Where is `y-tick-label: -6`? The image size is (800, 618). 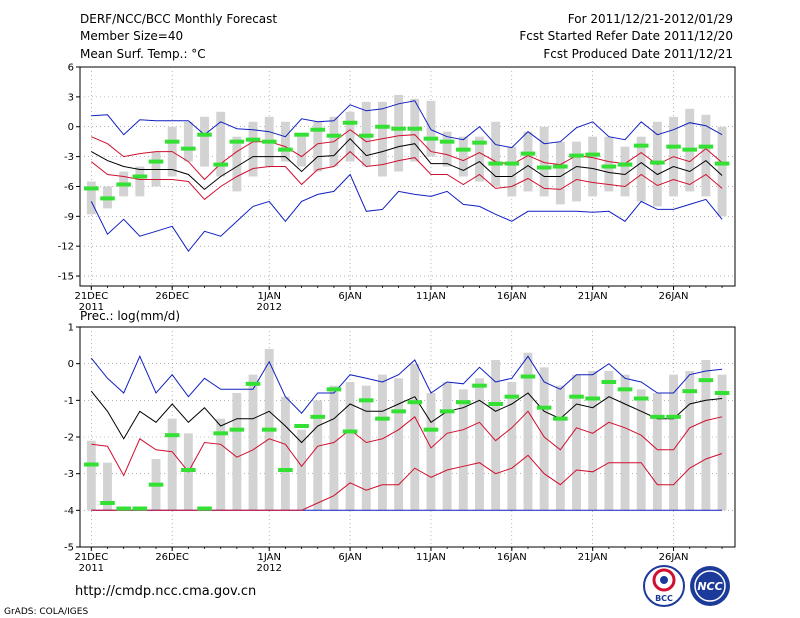 y-tick-label: -6 is located at coordinates (69, 187).